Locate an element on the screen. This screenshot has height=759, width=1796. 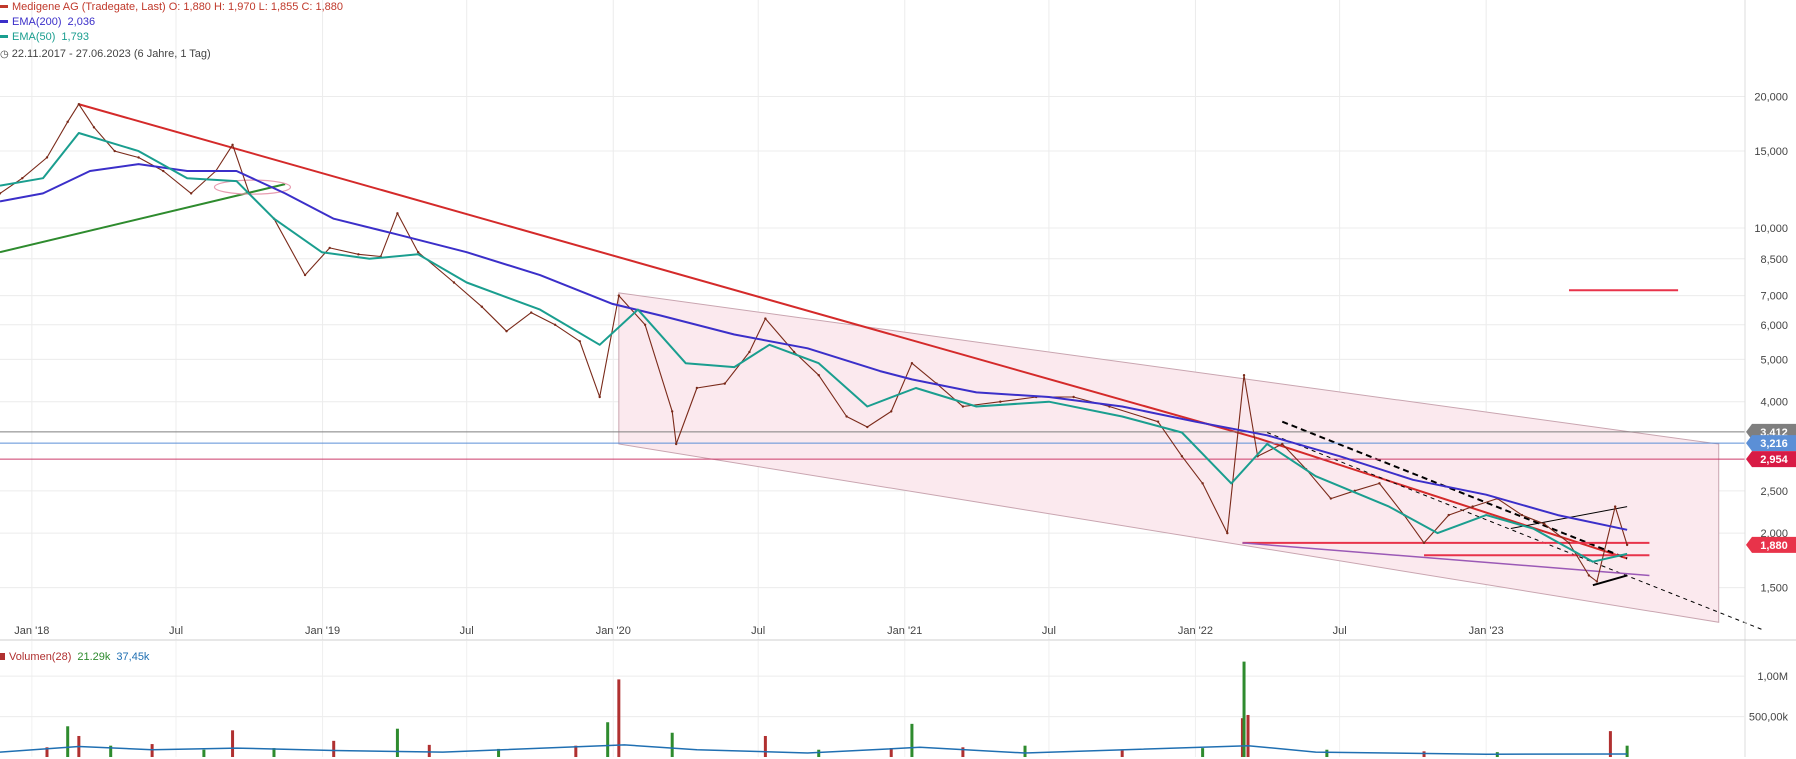
legend-range-text: 22.11.2017 - 27.06.2023 (6 Jahre, 1 Tag) is located at coordinates (111, 54).